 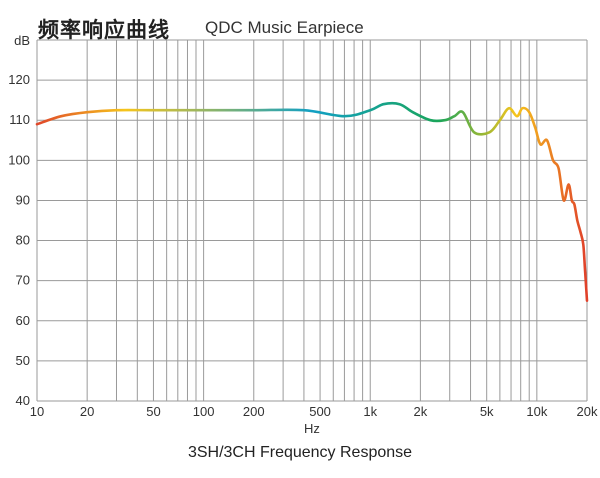 I want to click on chart-caption: 3SH/3CH Frequency Response, so click(x=300, y=452).